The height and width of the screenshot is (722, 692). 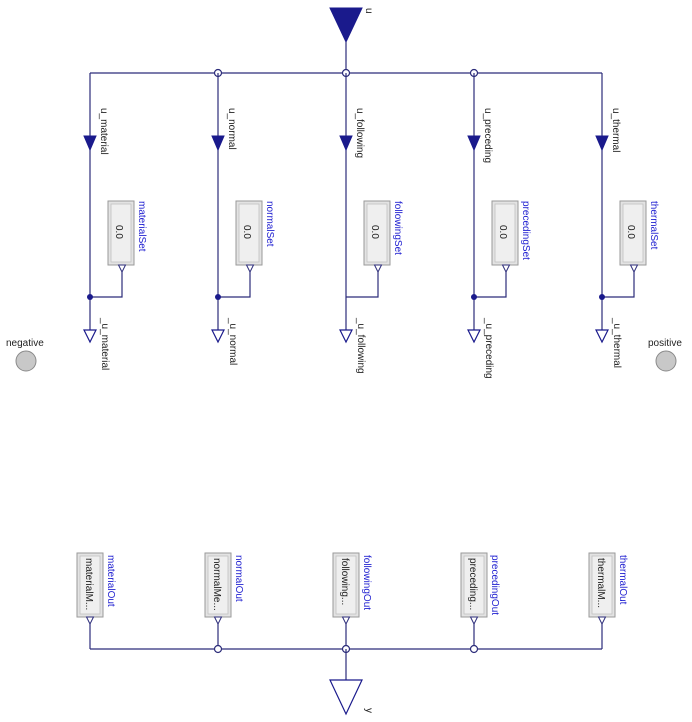 What do you see at coordinates (666, 361) in the screenshot?
I see `positive-pin-circle-icon` at bounding box center [666, 361].